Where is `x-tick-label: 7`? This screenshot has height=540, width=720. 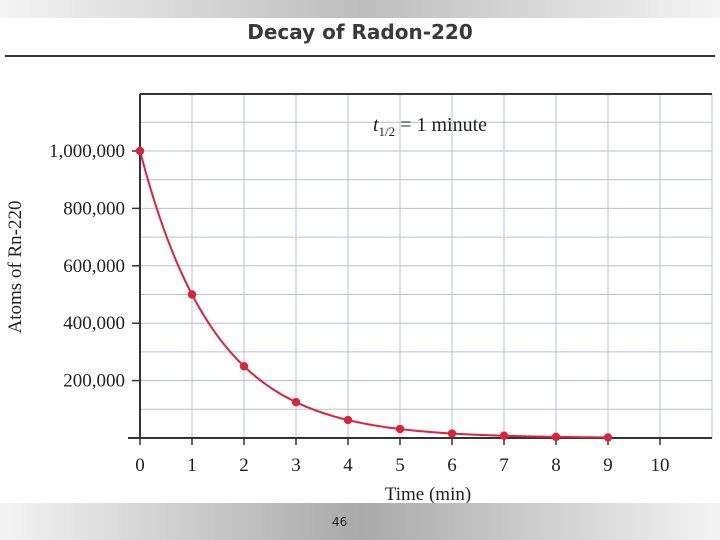
x-tick-label: 7 is located at coordinates (504, 465).